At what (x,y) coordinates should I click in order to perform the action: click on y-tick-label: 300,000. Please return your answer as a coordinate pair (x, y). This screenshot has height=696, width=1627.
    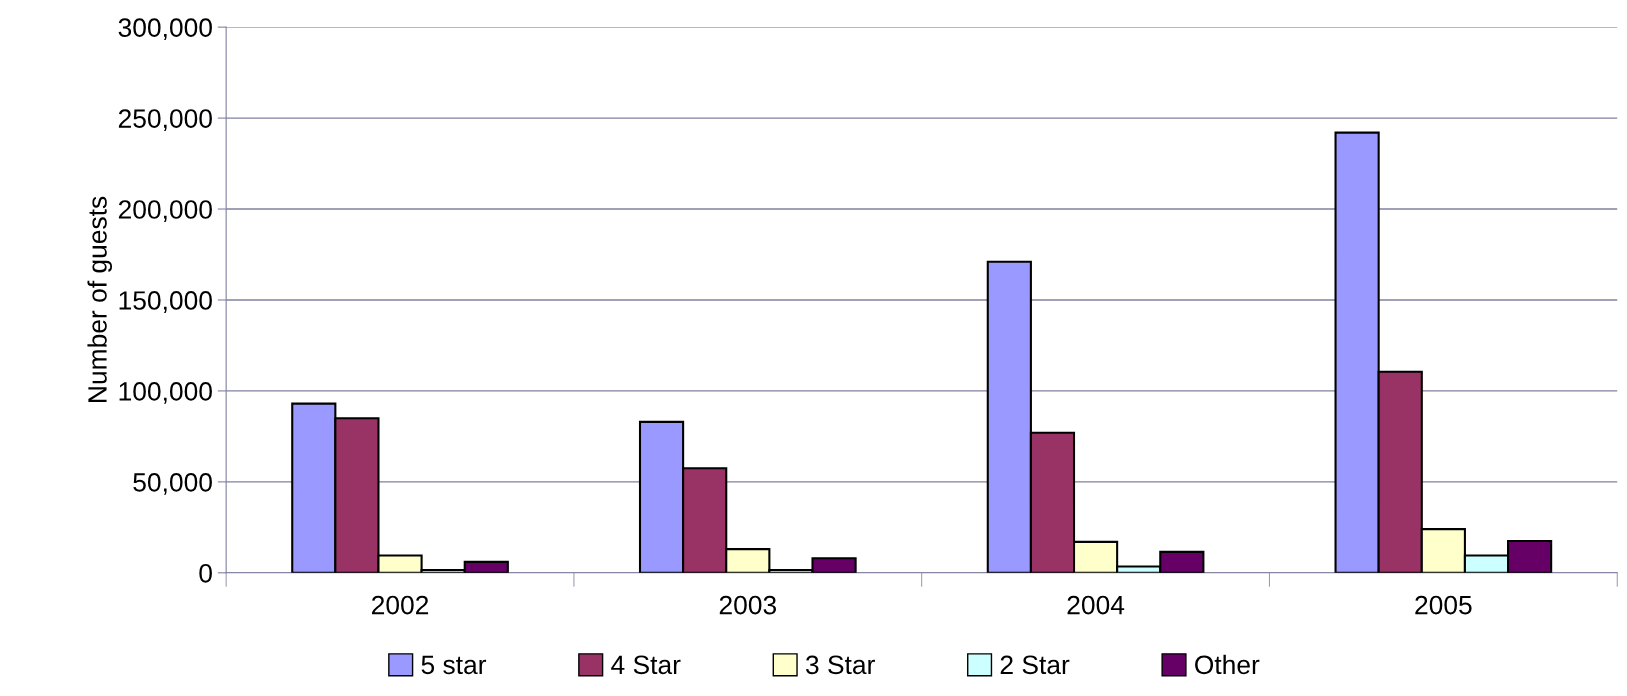
    Looking at the image, I should click on (165, 29).